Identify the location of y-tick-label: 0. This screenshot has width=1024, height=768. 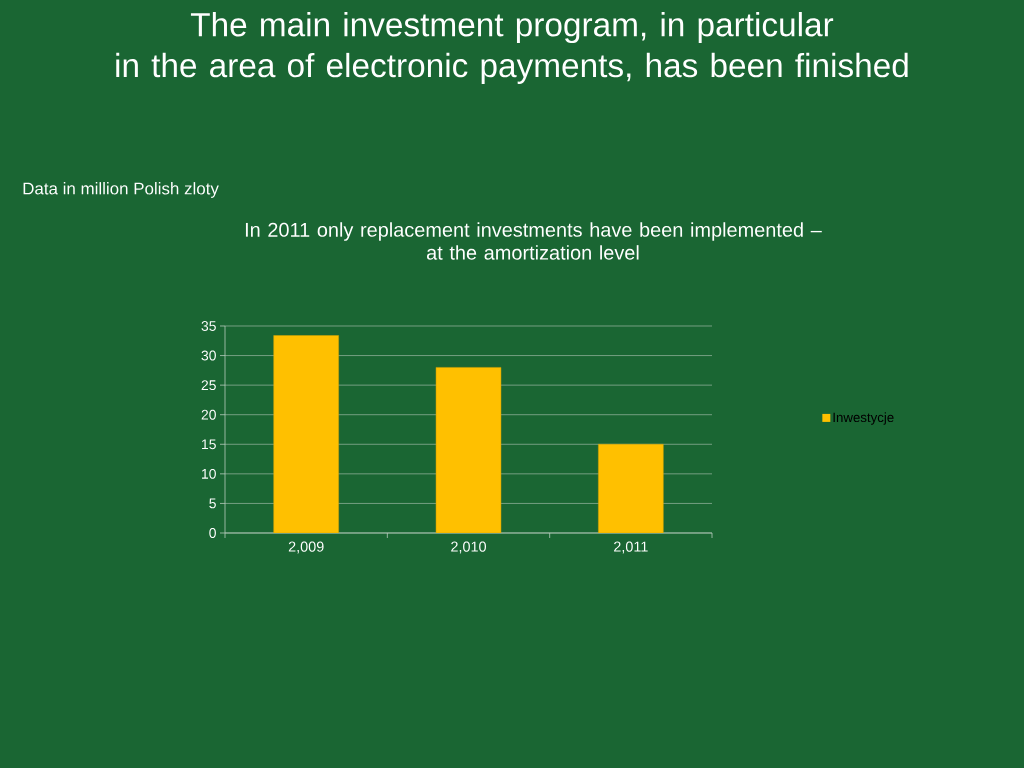
(212, 533).